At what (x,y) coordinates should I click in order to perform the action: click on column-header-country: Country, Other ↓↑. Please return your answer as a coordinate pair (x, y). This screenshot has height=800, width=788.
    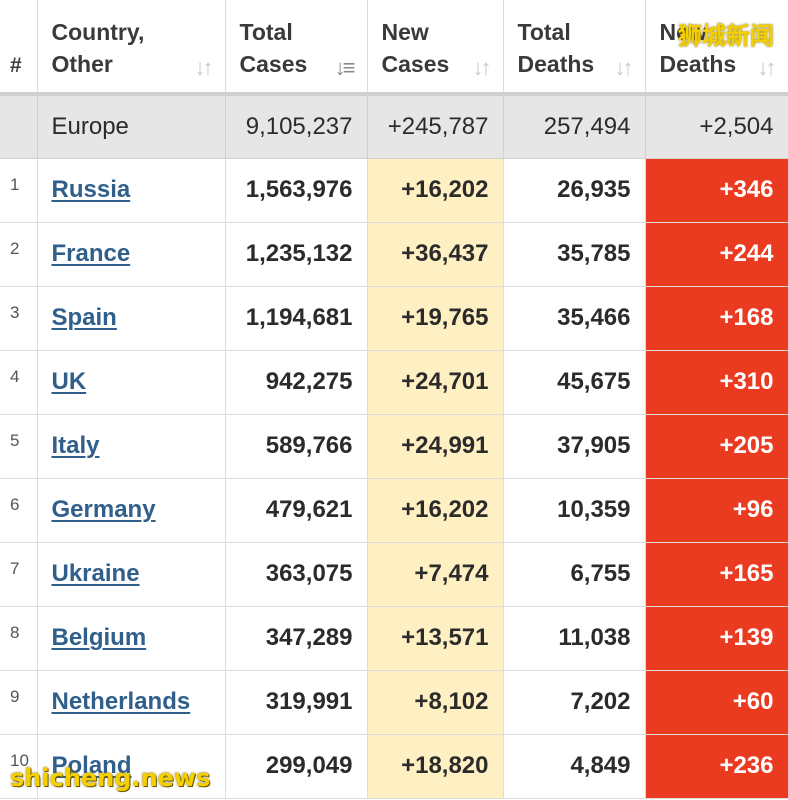
    Looking at the image, I should click on (131, 48).